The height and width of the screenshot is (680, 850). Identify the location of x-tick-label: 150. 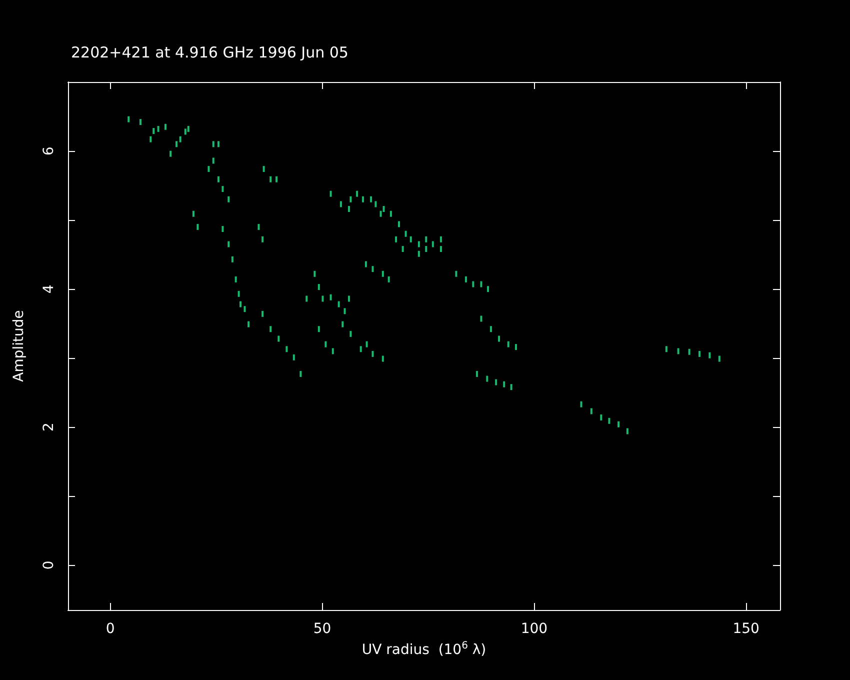
(746, 629).